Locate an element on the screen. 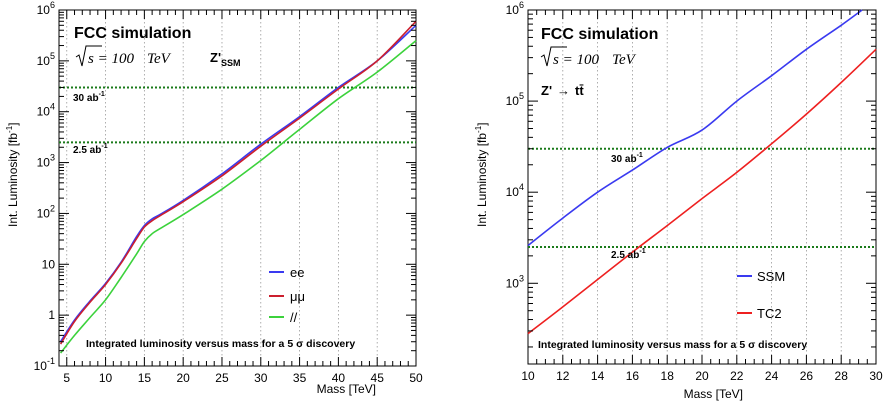 The width and height of the screenshot is (887, 410). right-ref-label-2-5: 2.5 ab-1 is located at coordinates (628, 254).